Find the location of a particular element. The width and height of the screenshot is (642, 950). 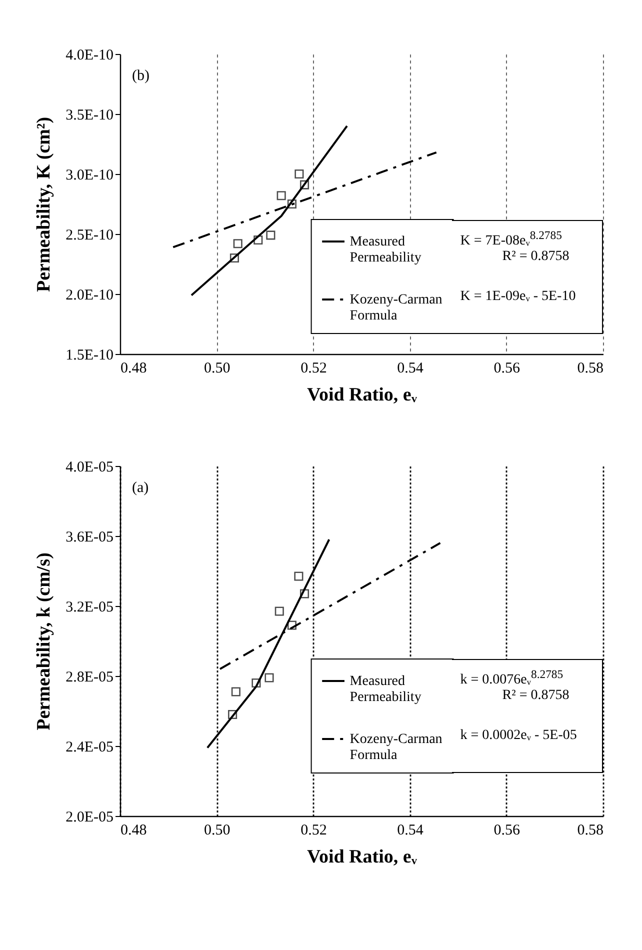

y-tick-label: 2.4E-05 is located at coordinates (90, 748).